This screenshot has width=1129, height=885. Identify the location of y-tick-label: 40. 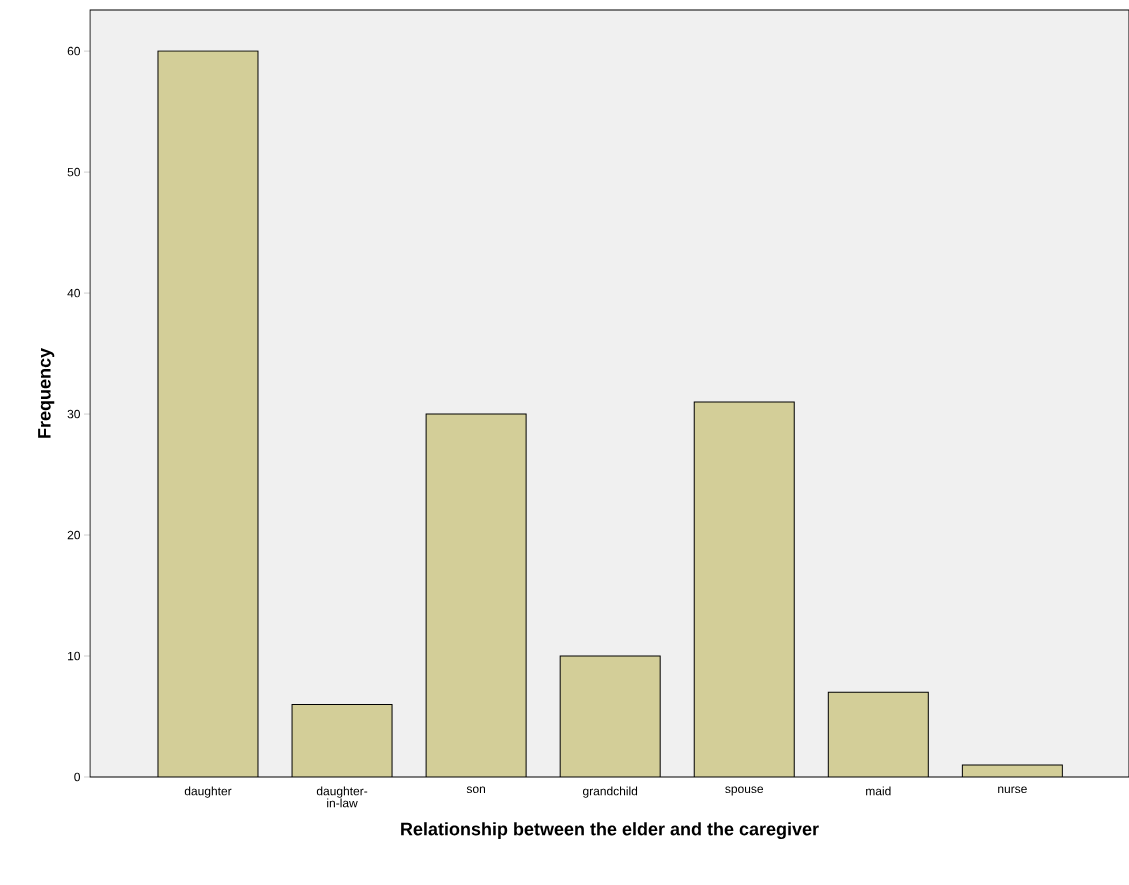
(74, 293).